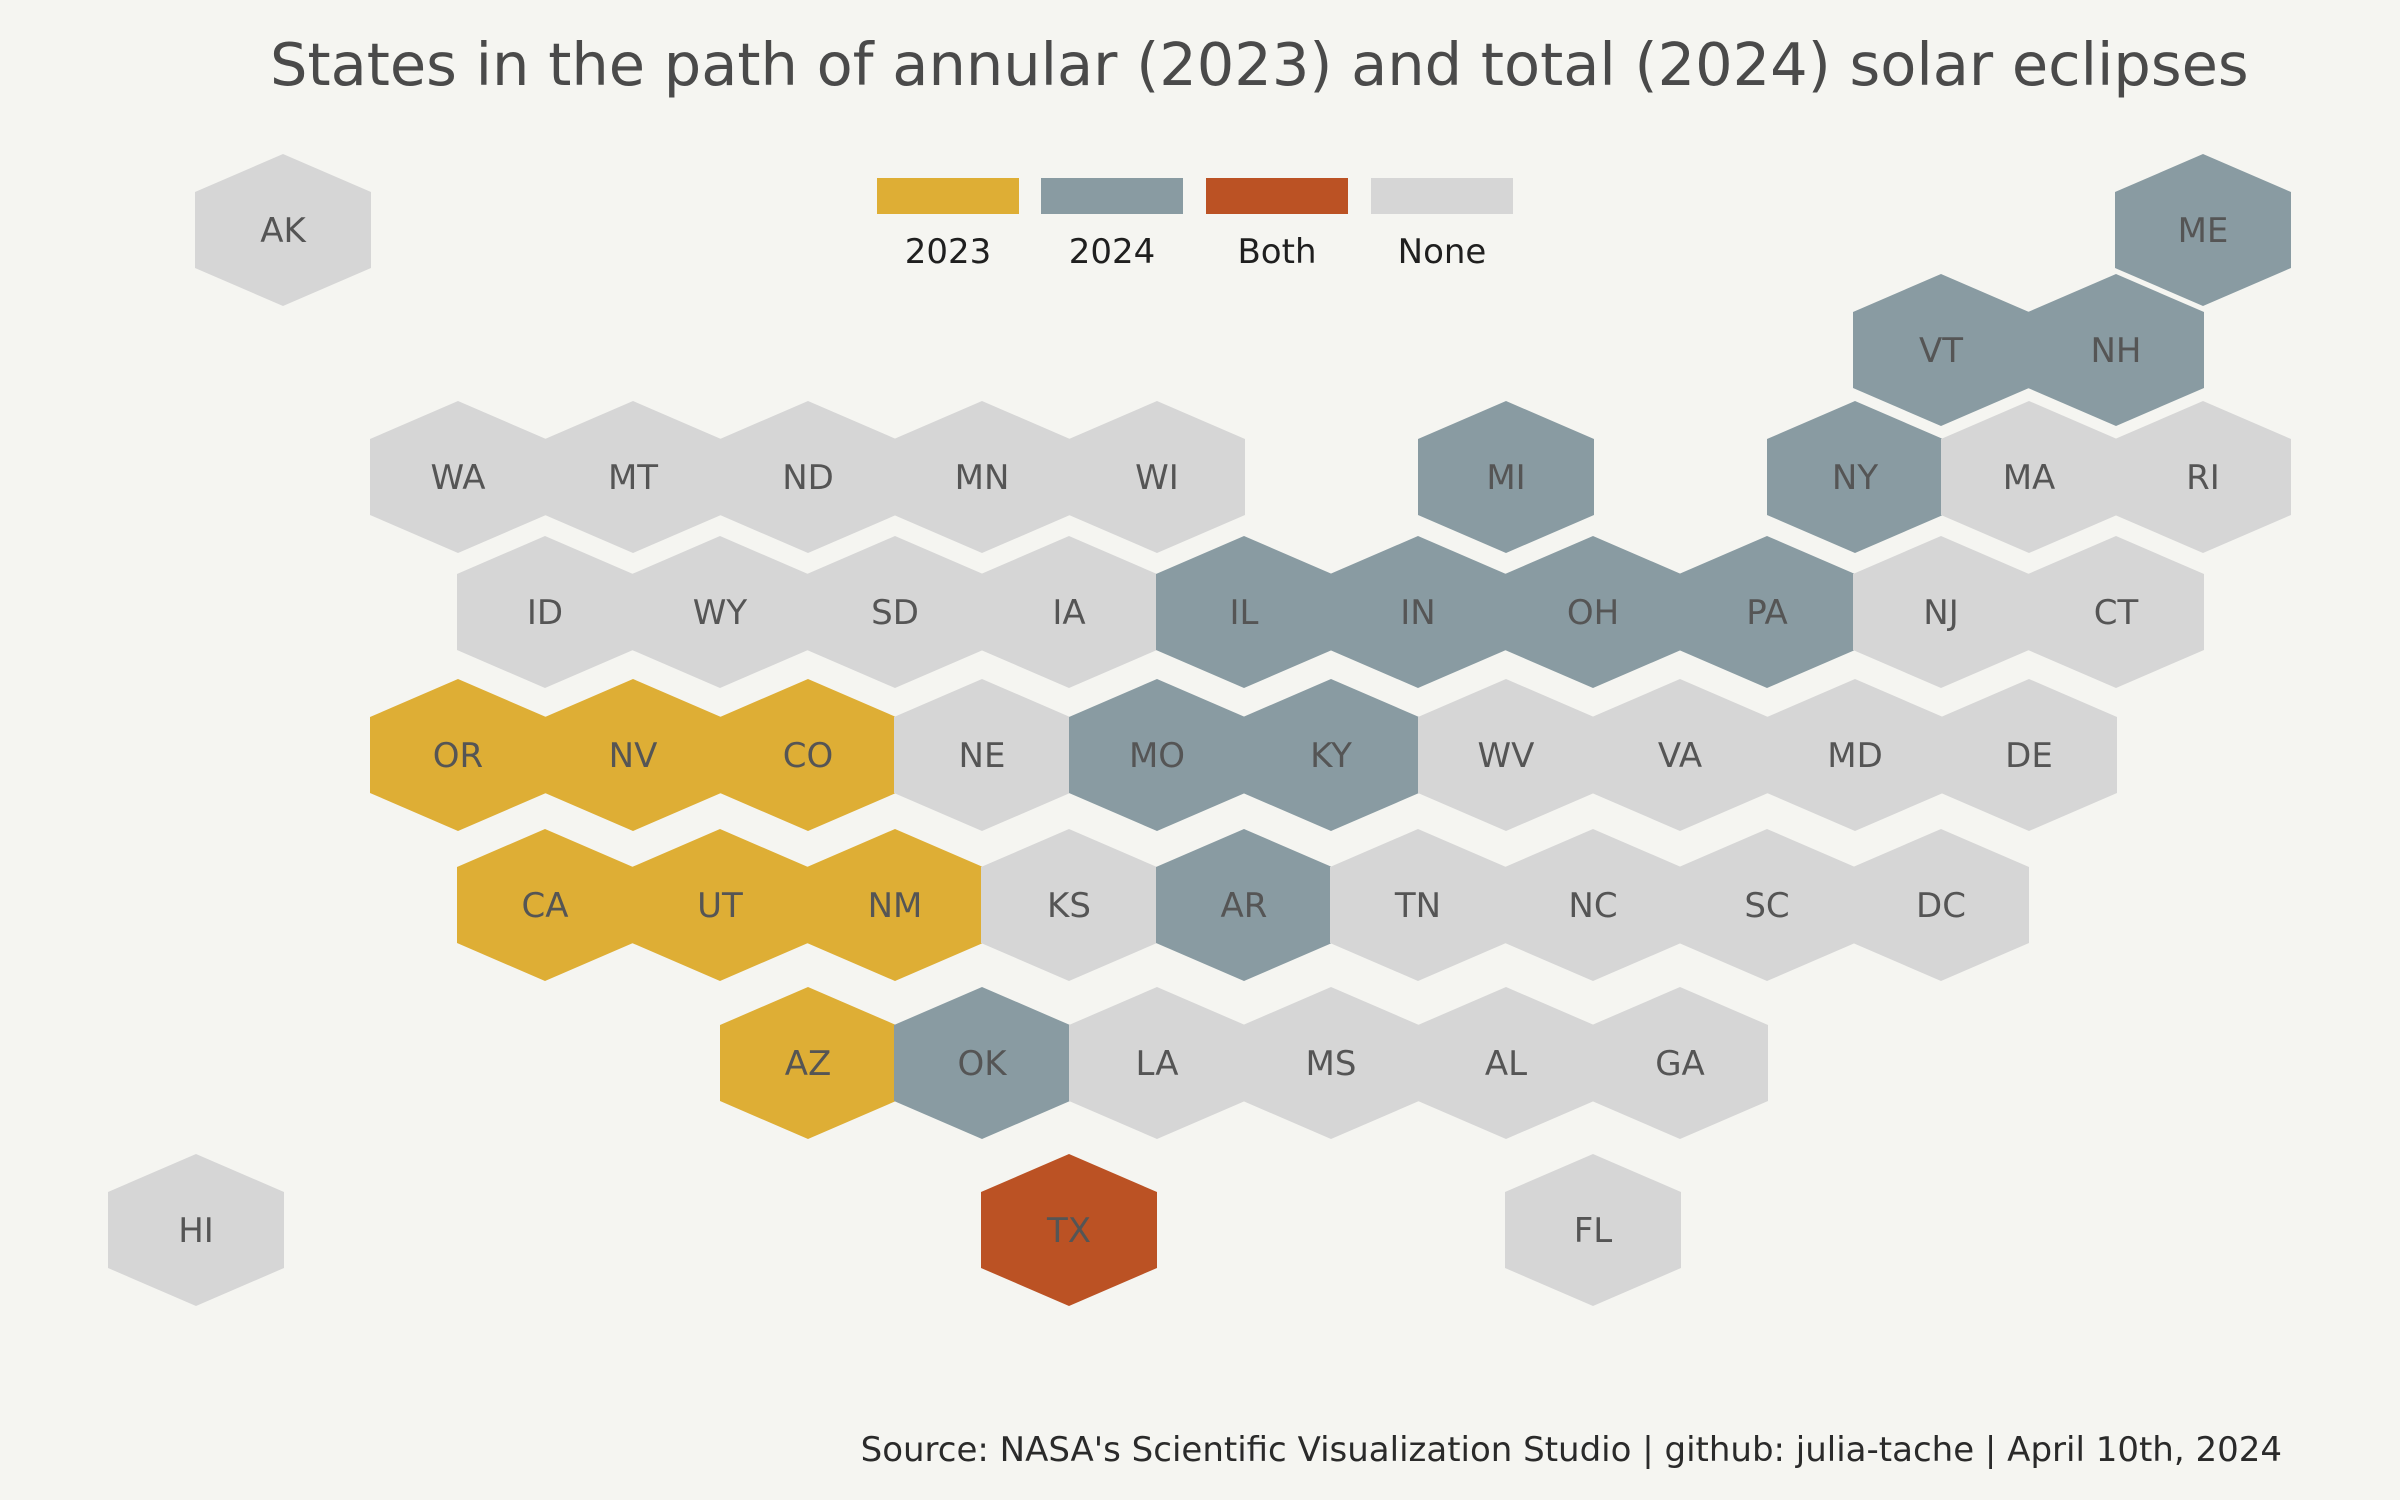 The width and height of the screenshot is (2400, 1500). I want to click on state-hex-me, so click(2203, 230).